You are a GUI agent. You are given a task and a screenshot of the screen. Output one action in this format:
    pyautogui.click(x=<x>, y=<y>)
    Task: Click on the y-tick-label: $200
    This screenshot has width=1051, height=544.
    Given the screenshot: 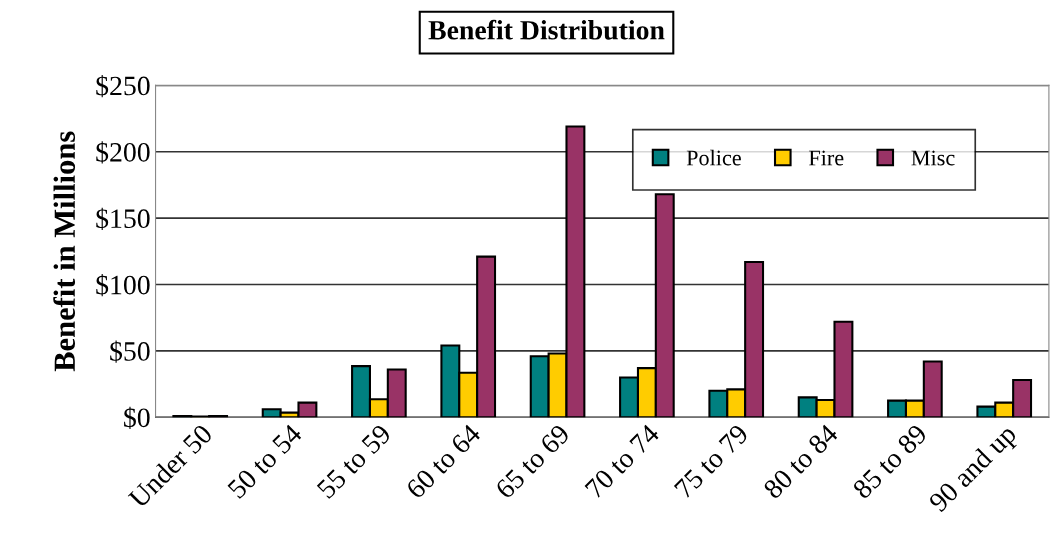 What is the action you would take?
    pyautogui.click(x=123, y=152)
    